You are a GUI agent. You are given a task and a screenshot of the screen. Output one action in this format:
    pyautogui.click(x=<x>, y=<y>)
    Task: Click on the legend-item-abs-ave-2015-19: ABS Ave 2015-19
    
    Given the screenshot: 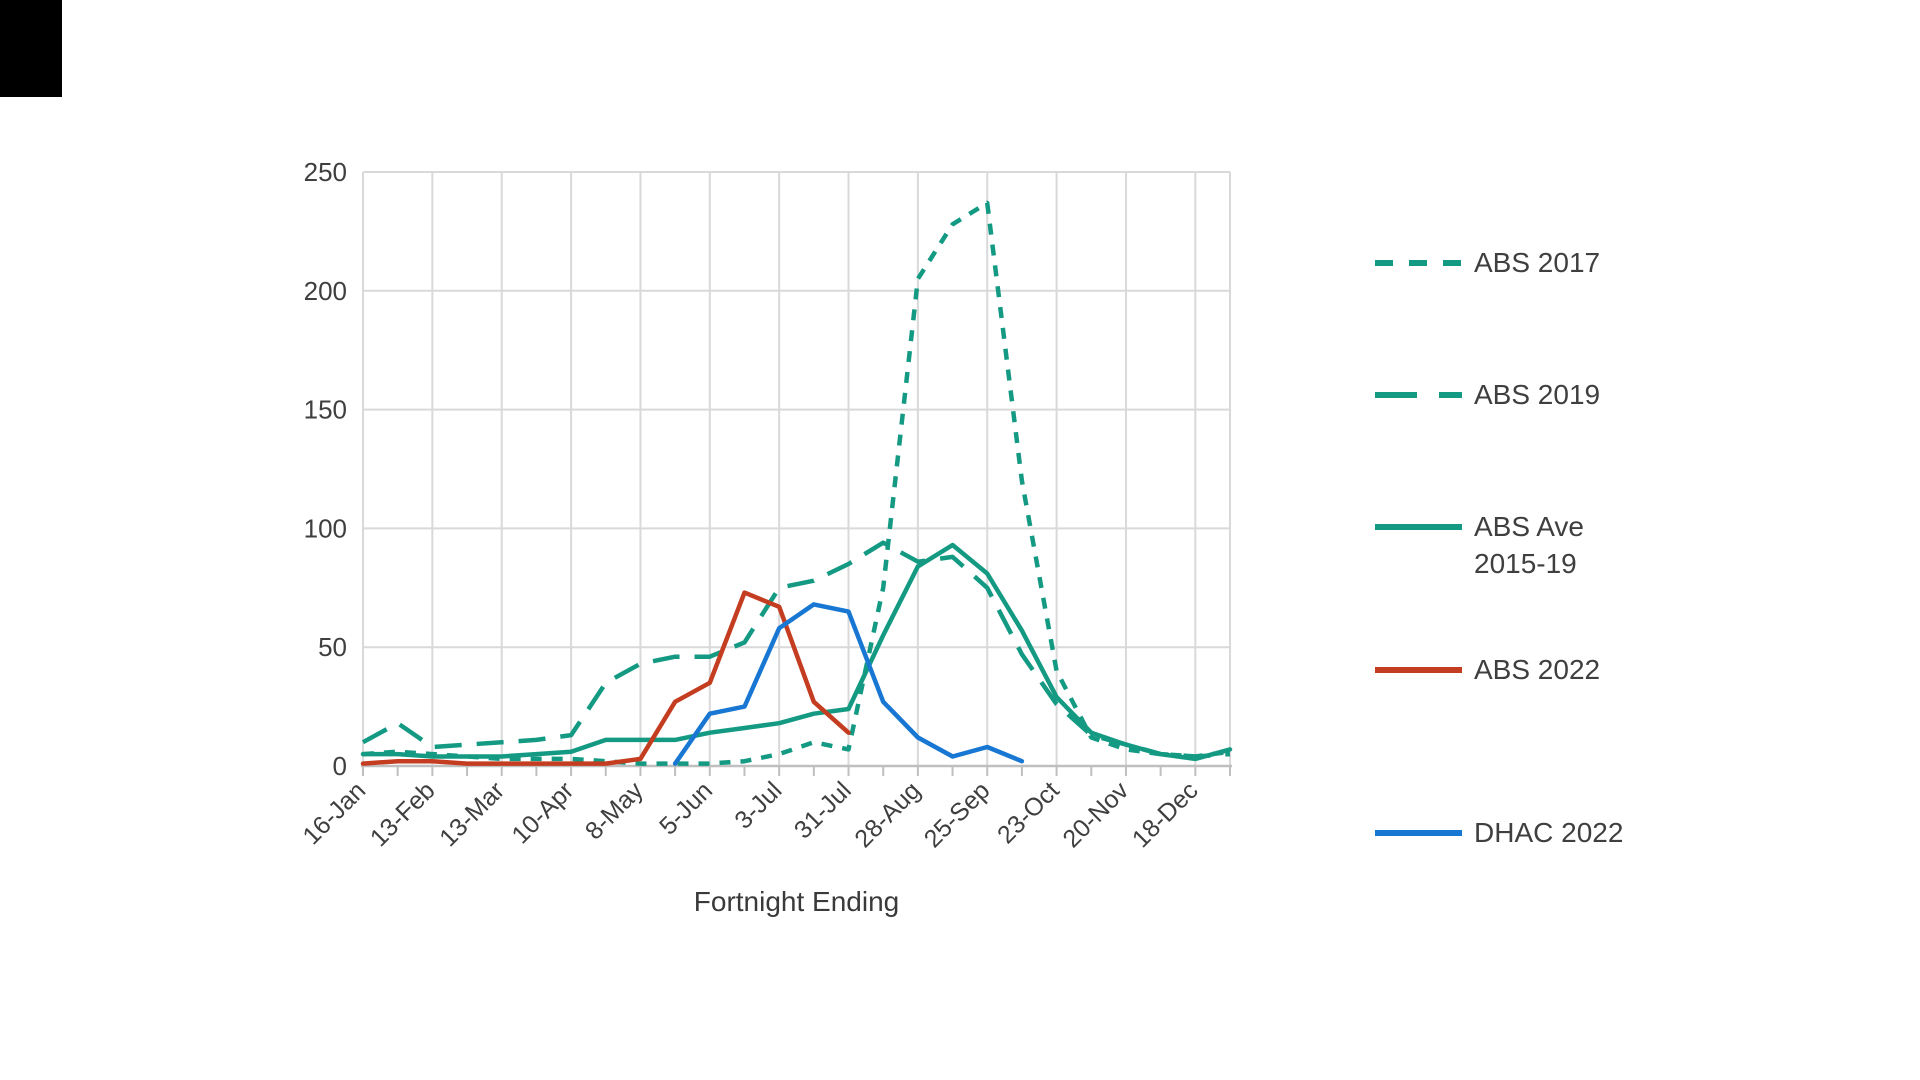 What is the action you would take?
    pyautogui.click(x=1479, y=545)
    